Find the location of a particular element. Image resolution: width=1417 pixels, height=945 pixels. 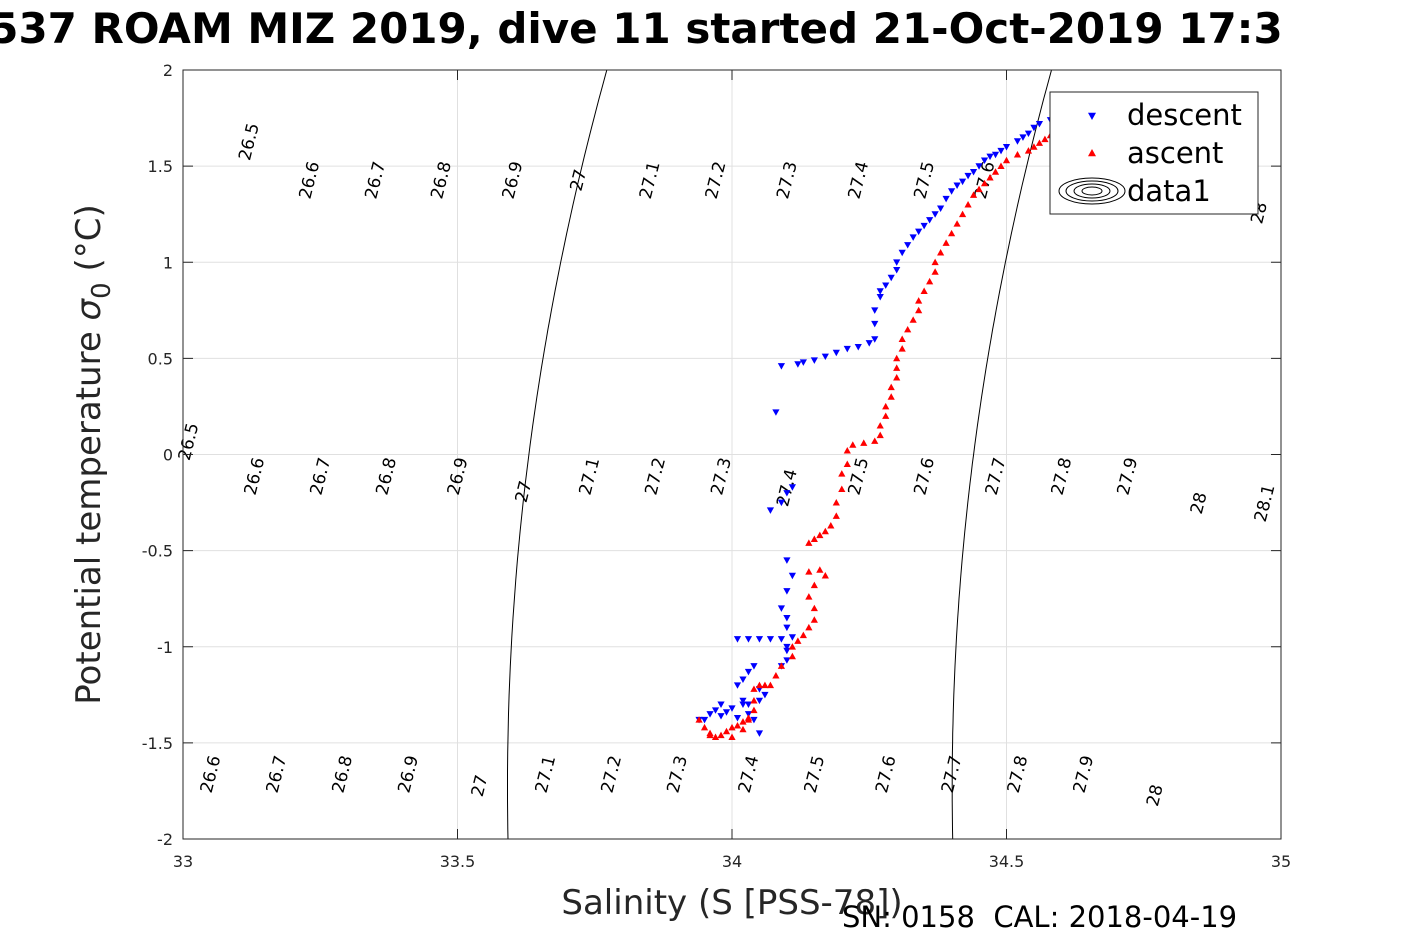

contour-label: 26.7 is located at coordinates (321, 477).